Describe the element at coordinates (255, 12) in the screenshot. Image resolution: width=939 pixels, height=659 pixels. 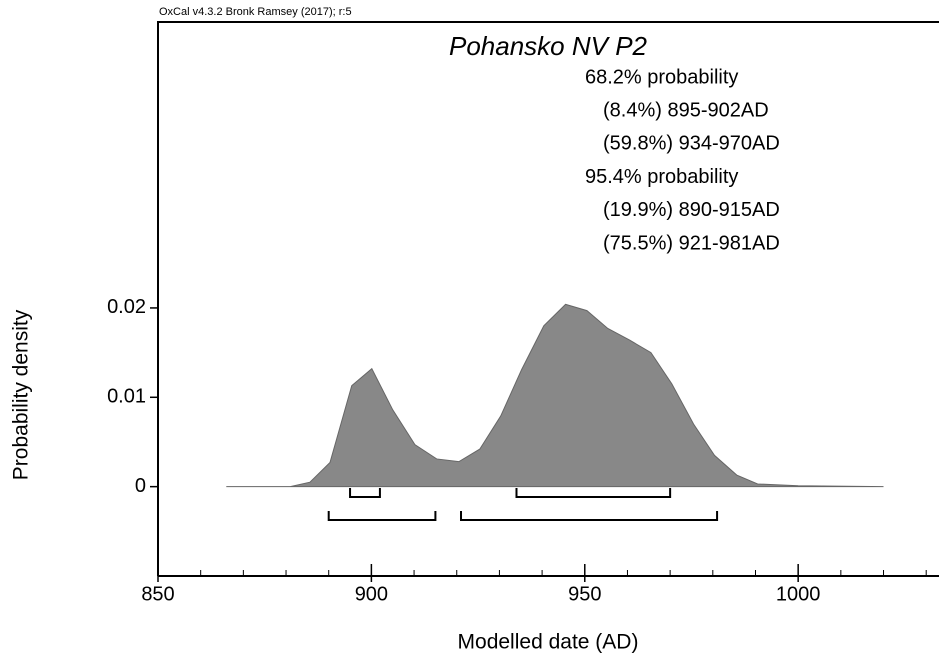
I see `software-note: OxCal v4.3.2 Bronk Ramsey (2017); r:5` at that location.